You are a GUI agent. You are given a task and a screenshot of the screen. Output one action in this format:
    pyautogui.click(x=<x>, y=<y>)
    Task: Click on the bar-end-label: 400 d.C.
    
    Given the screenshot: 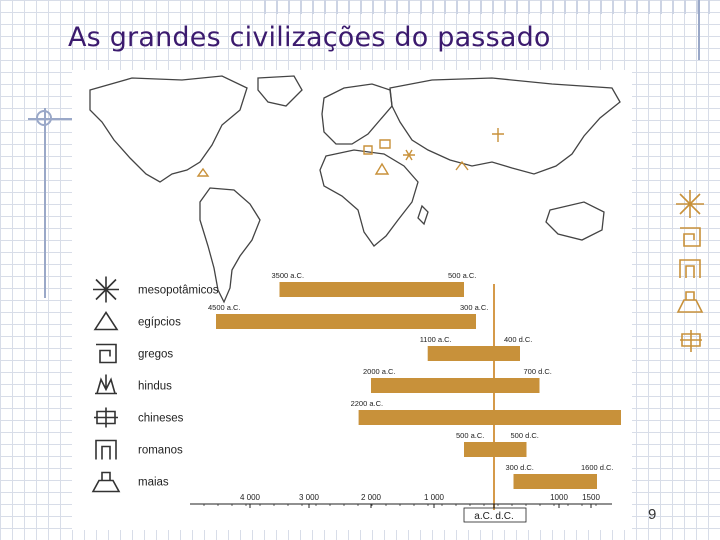 What is the action you would take?
    pyautogui.click(x=518, y=339)
    